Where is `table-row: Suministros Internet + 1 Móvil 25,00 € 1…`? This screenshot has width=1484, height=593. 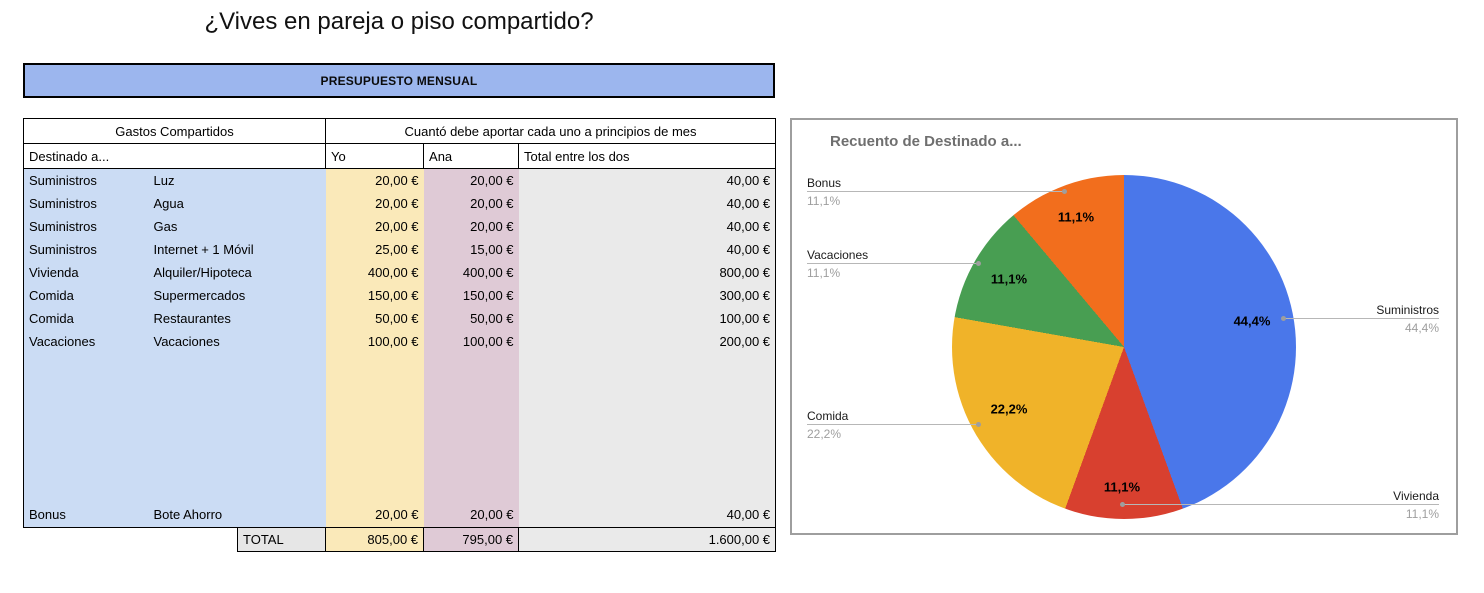
table-row: Suministros Internet + 1 Móvil 25,00 € 1… is located at coordinates (400, 249).